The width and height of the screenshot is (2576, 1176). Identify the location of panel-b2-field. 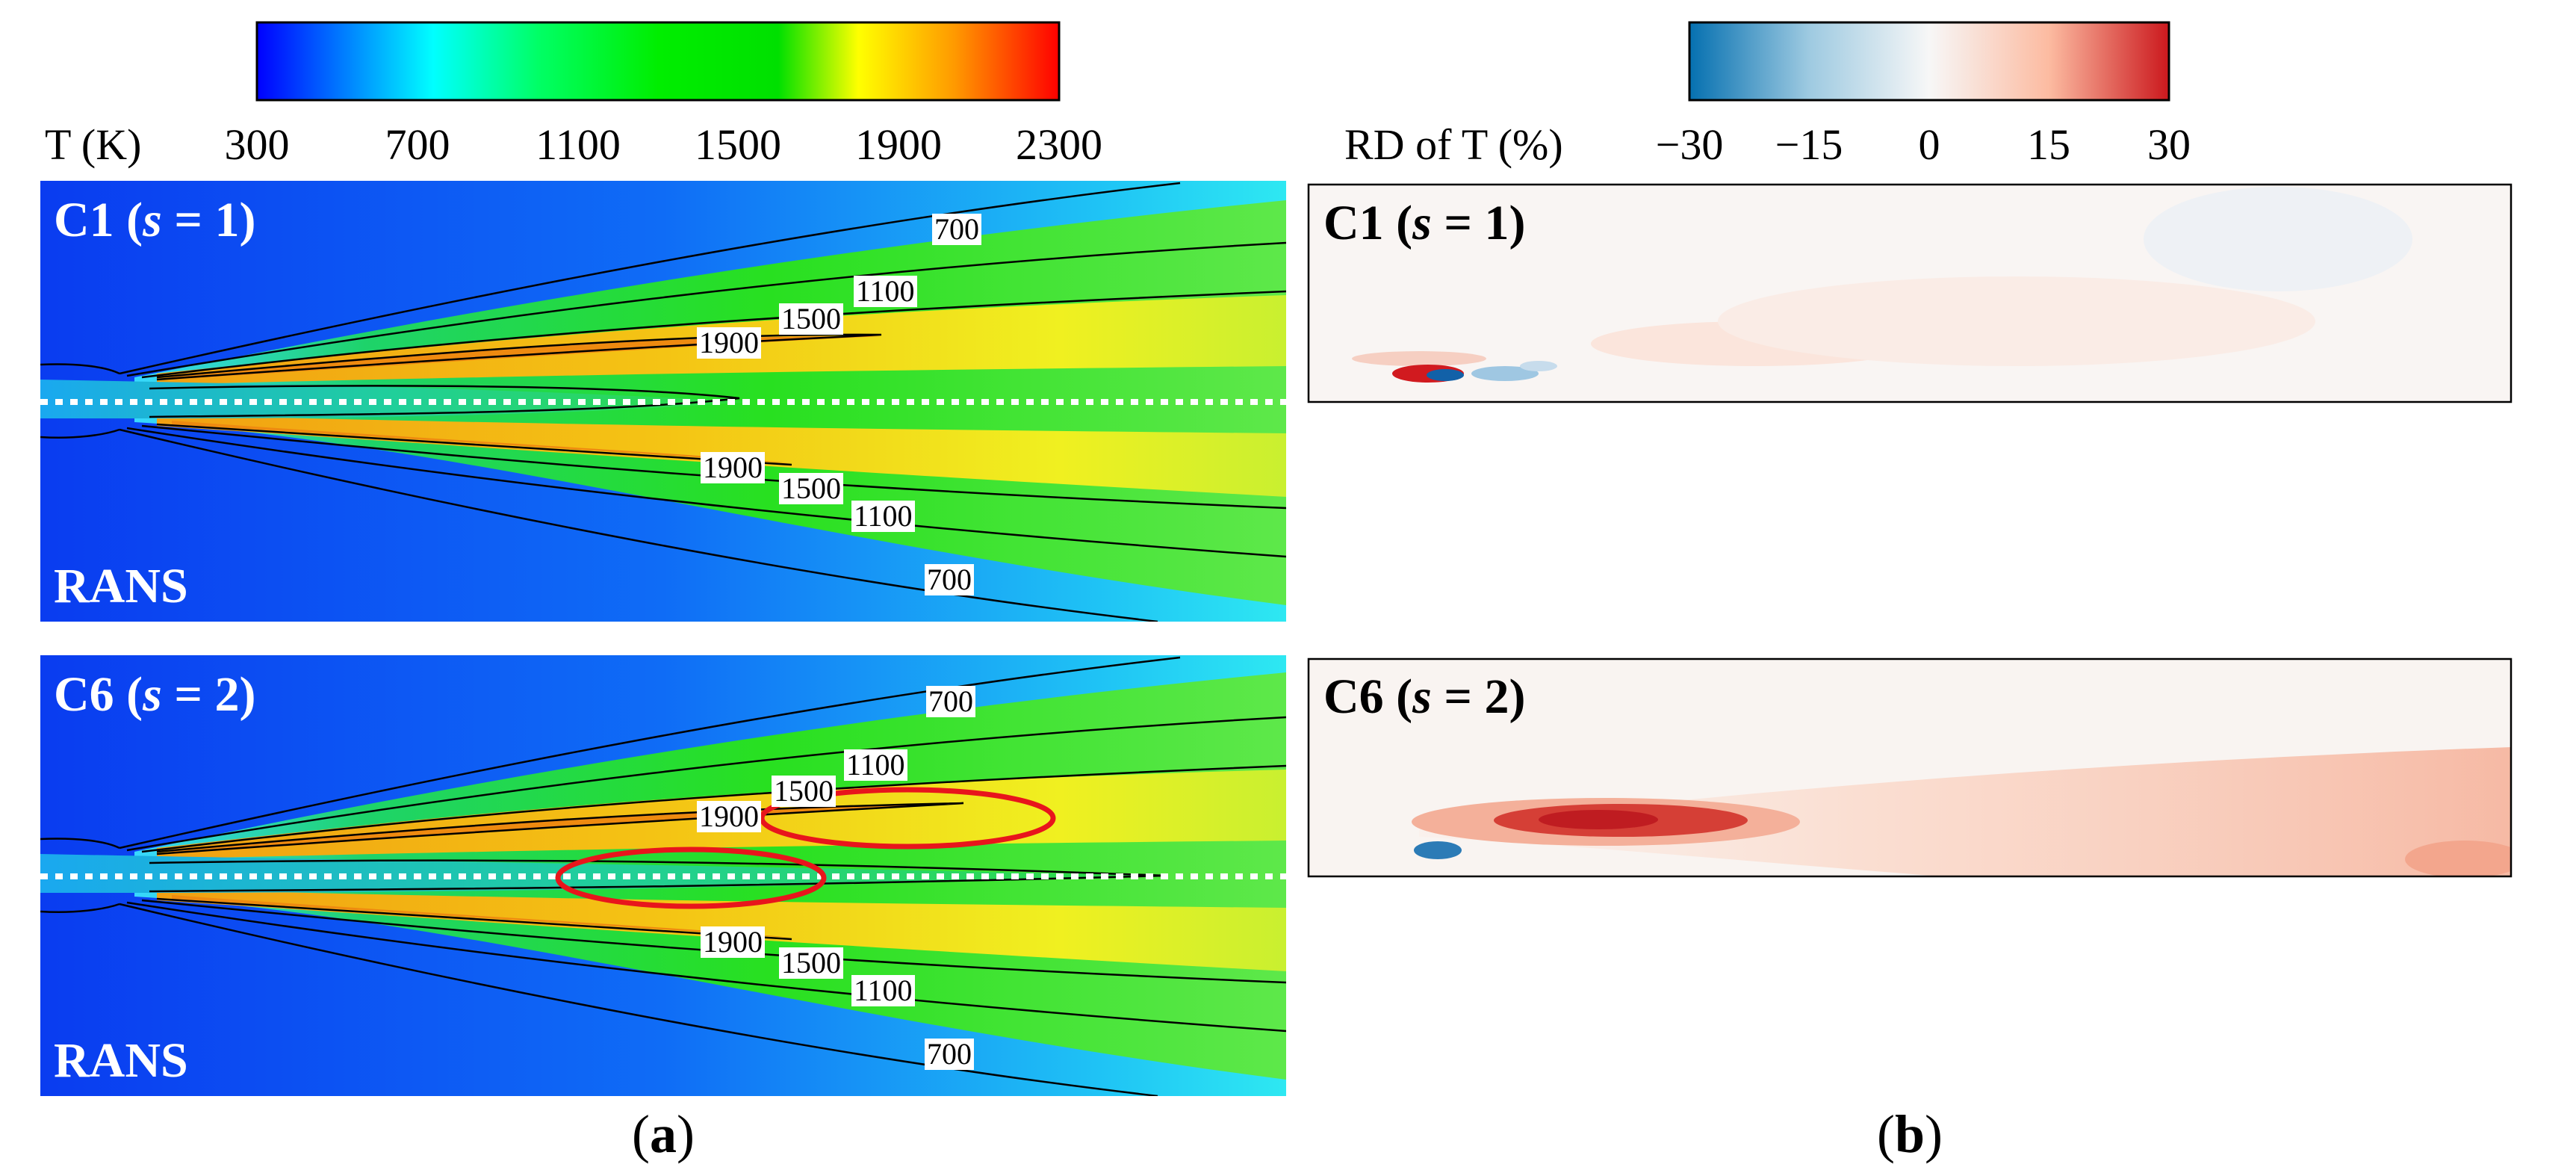
(1910, 768).